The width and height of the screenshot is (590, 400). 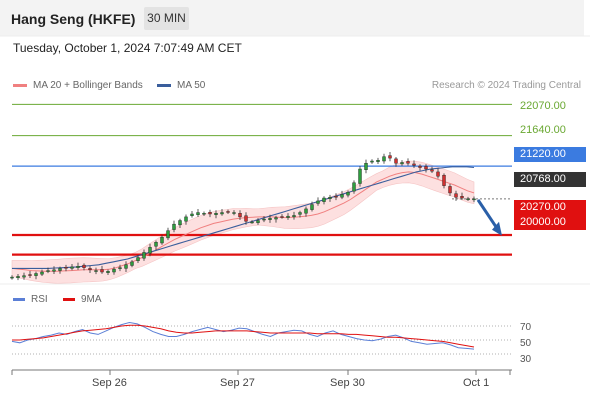 What do you see at coordinates (88, 85) in the screenshot?
I see `ma20-legend-label: MA 20 + Bollinger Bands` at bounding box center [88, 85].